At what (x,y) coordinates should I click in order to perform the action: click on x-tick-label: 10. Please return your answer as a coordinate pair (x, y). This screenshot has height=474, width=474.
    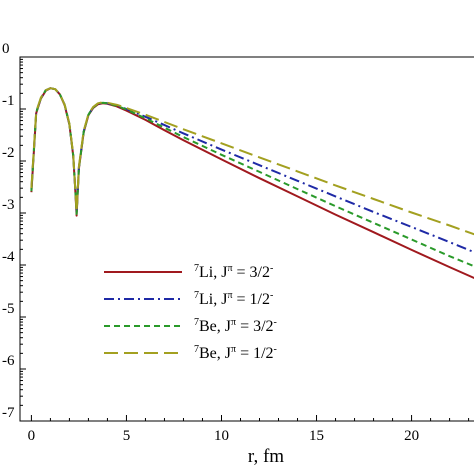
    Looking at the image, I should click on (221, 436).